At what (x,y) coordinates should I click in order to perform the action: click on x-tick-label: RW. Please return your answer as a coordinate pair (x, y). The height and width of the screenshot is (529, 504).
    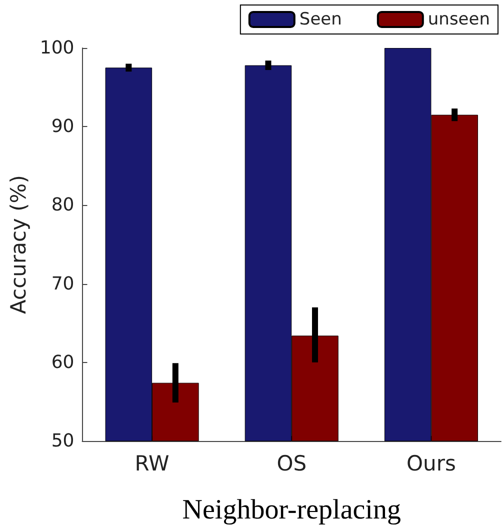
    Looking at the image, I should click on (152, 464).